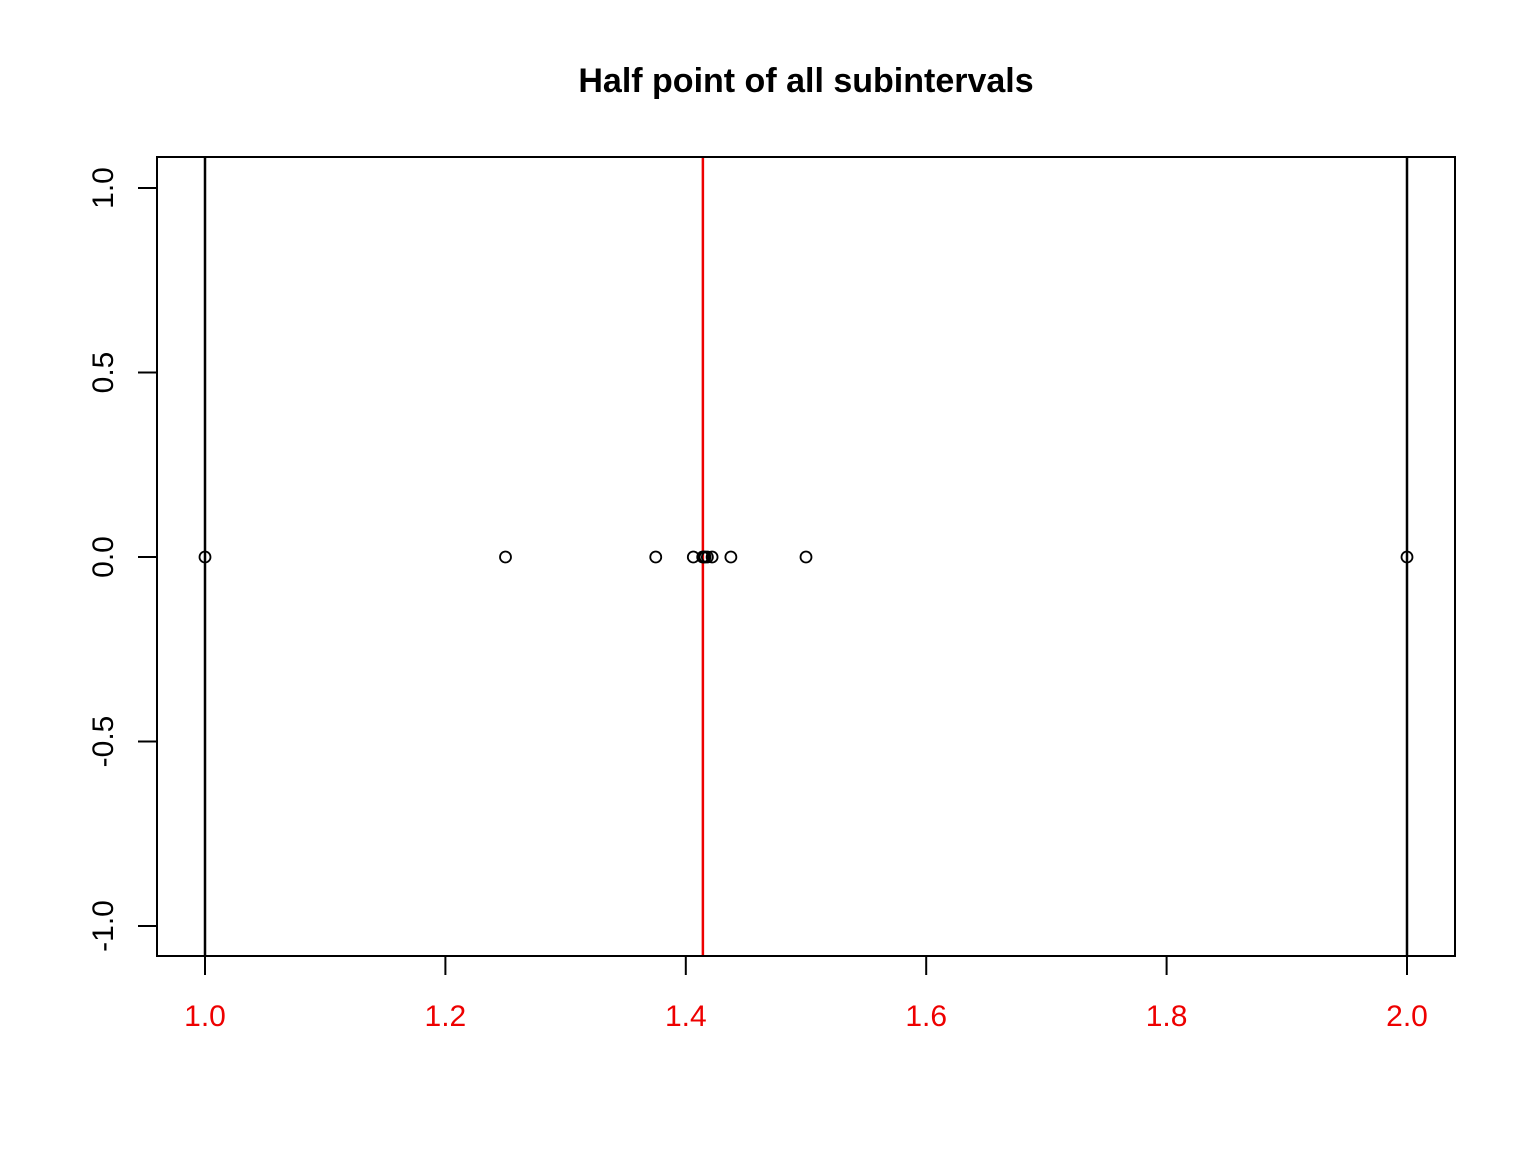 The height and width of the screenshot is (1152, 1536). Describe the element at coordinates (446, 1016) in the screenshot. I see `x-tick-label-1: 1.2` at that location.